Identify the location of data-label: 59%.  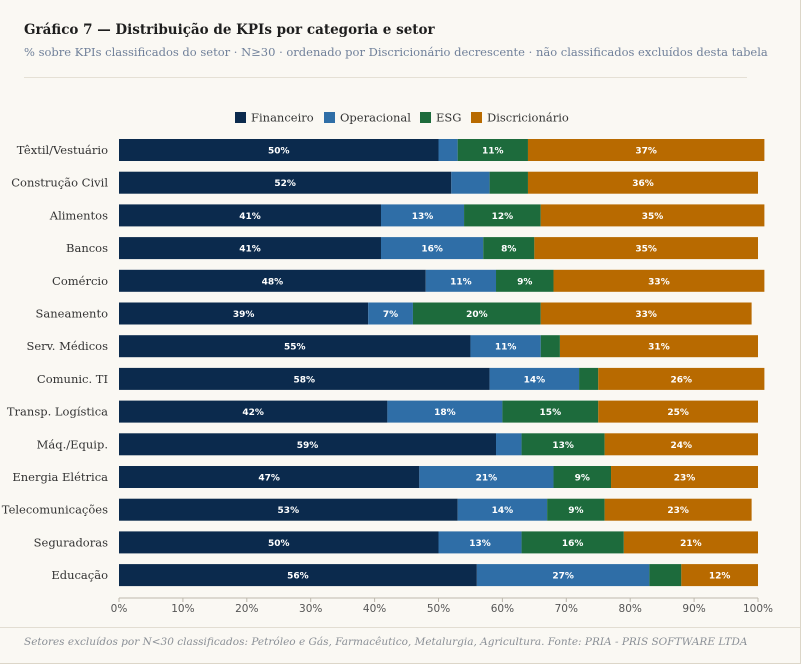
(308, 446).